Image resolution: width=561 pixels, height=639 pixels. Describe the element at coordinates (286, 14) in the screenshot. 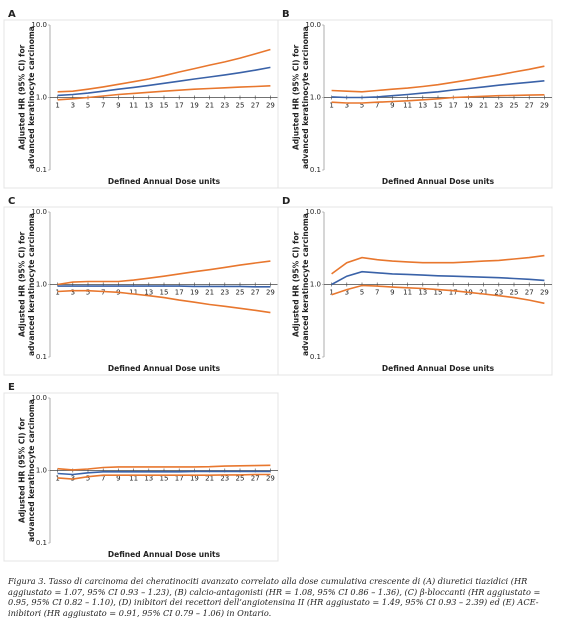

I see `panel-letter: B` at that location.